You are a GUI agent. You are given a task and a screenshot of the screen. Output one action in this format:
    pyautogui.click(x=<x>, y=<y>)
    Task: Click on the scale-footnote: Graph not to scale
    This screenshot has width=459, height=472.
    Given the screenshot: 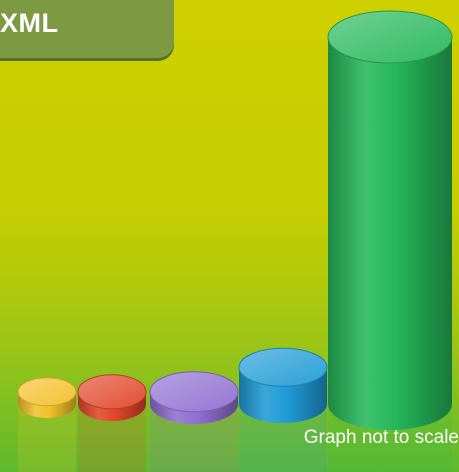 What is the action you would take?
    pyautogui.click(x=381, y=437)
    